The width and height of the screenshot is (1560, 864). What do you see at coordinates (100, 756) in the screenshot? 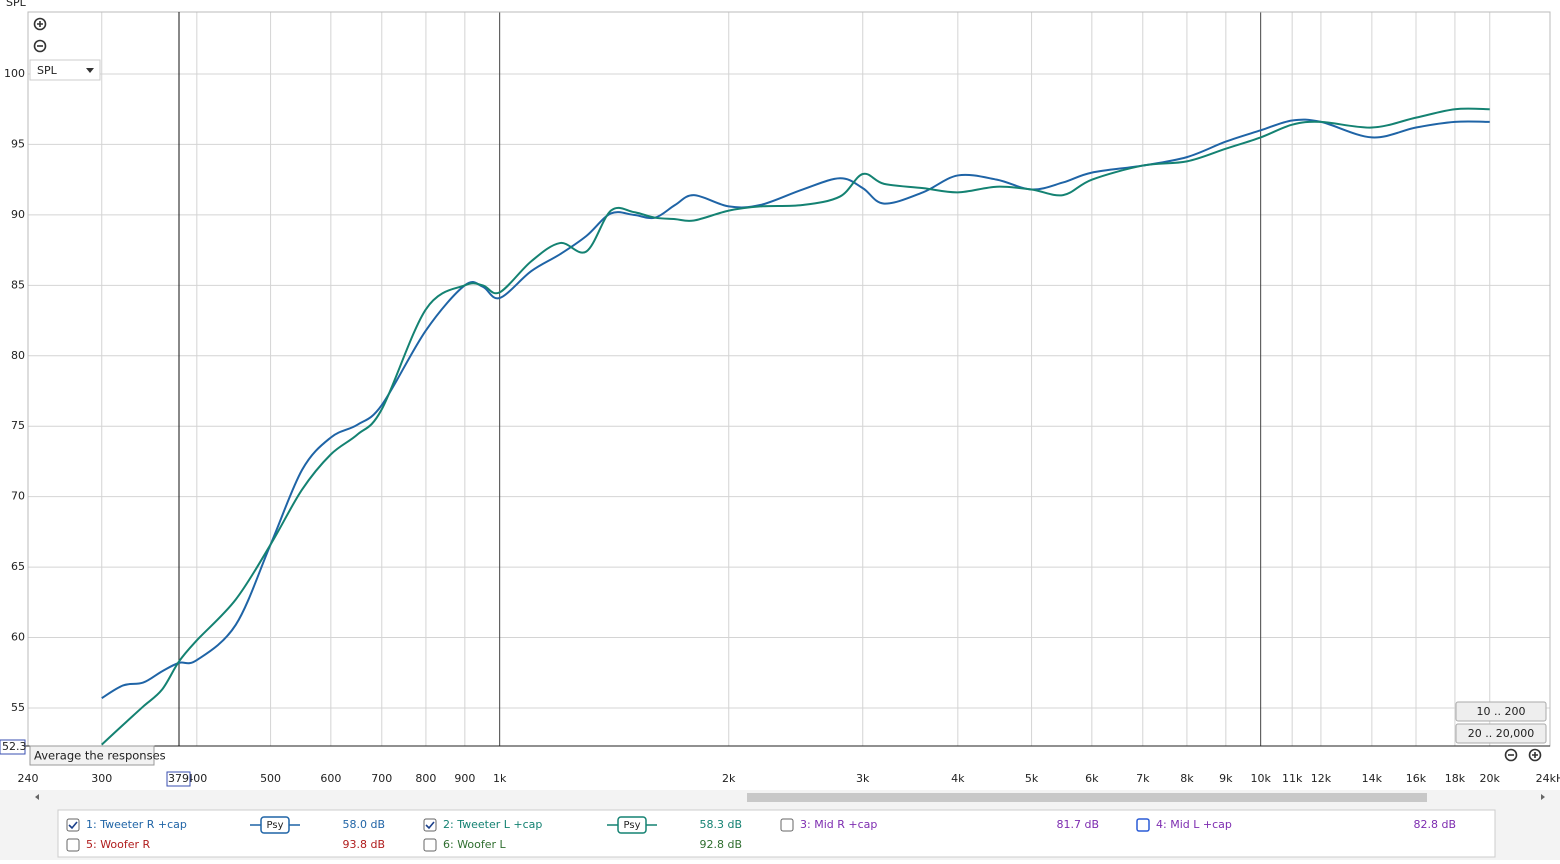
I see `tooltip-text: Average the responses` at bounding box center [100, 756].